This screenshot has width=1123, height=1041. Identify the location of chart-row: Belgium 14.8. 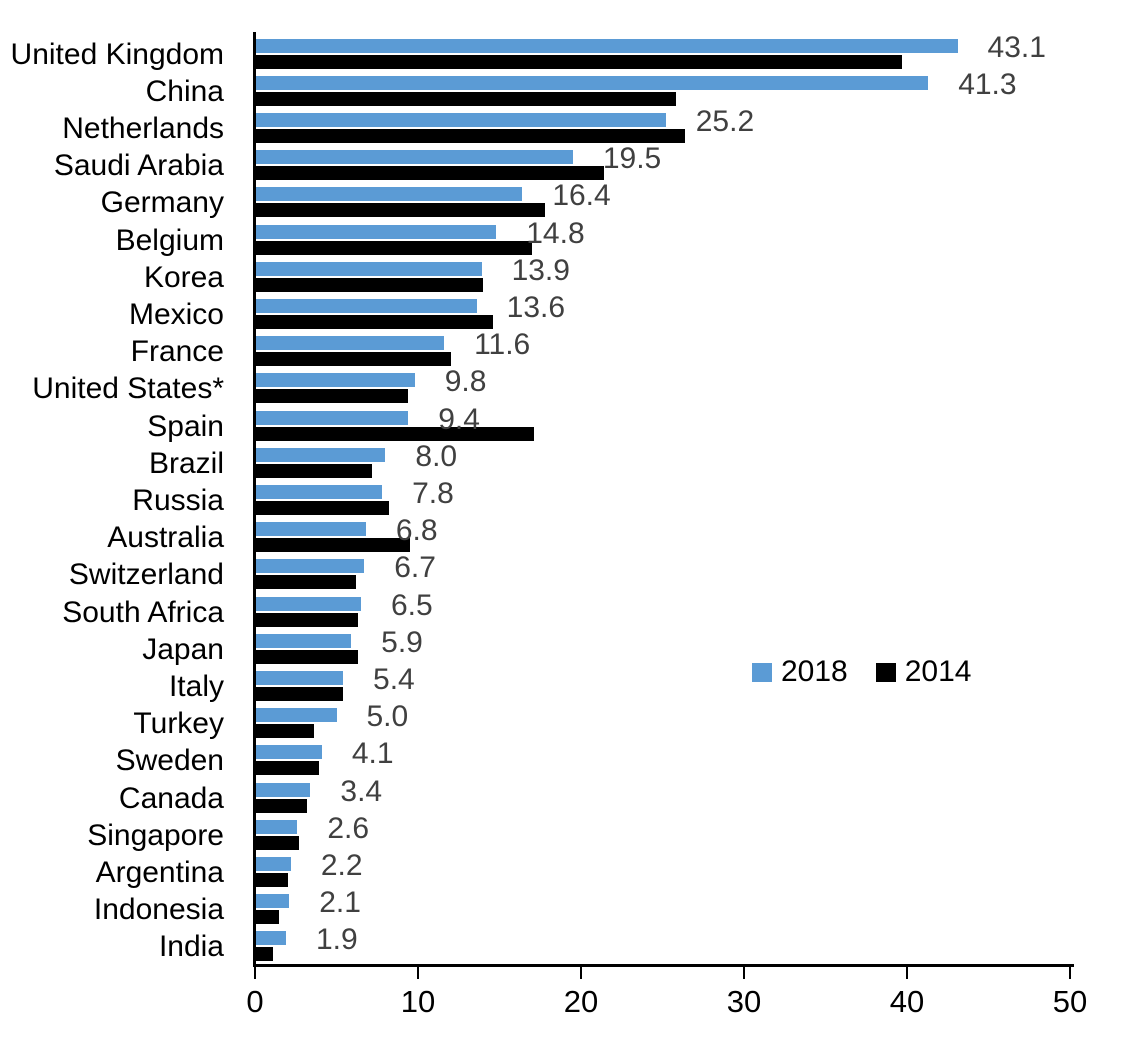
(561, 238).